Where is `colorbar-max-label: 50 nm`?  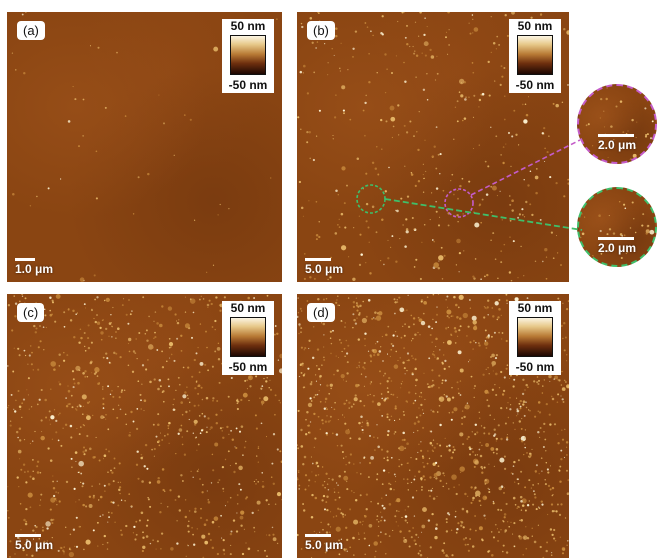
colorbar-max-label: 50 nm is located at coordinates (535, 308).